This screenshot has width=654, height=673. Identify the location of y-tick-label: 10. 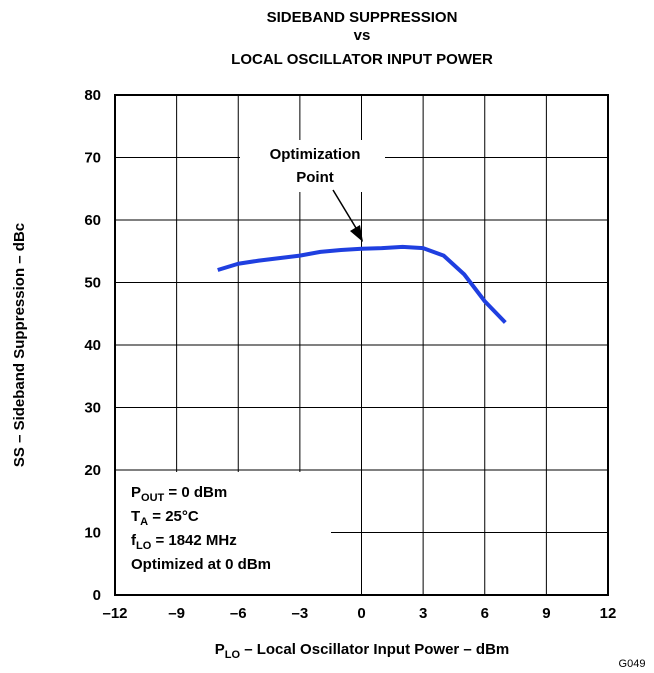
(92, 533).